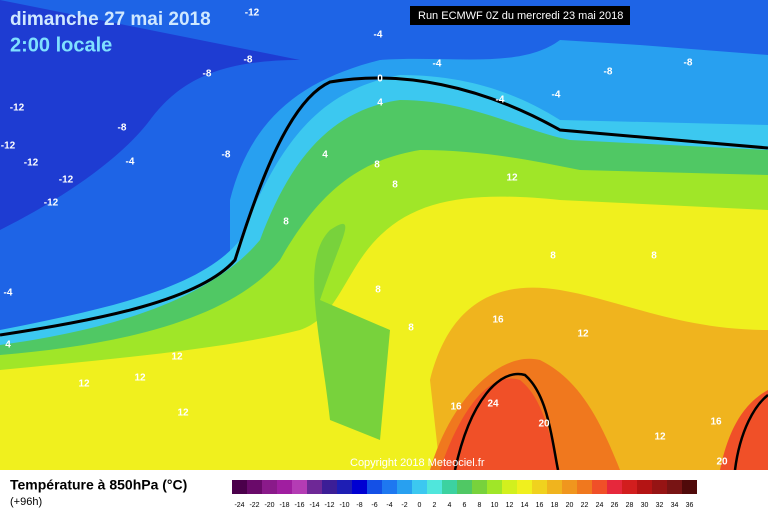  Describe the element at coordinates (61, 45) in the screenshot. I see `map-time: 2:00 locale` at that location.